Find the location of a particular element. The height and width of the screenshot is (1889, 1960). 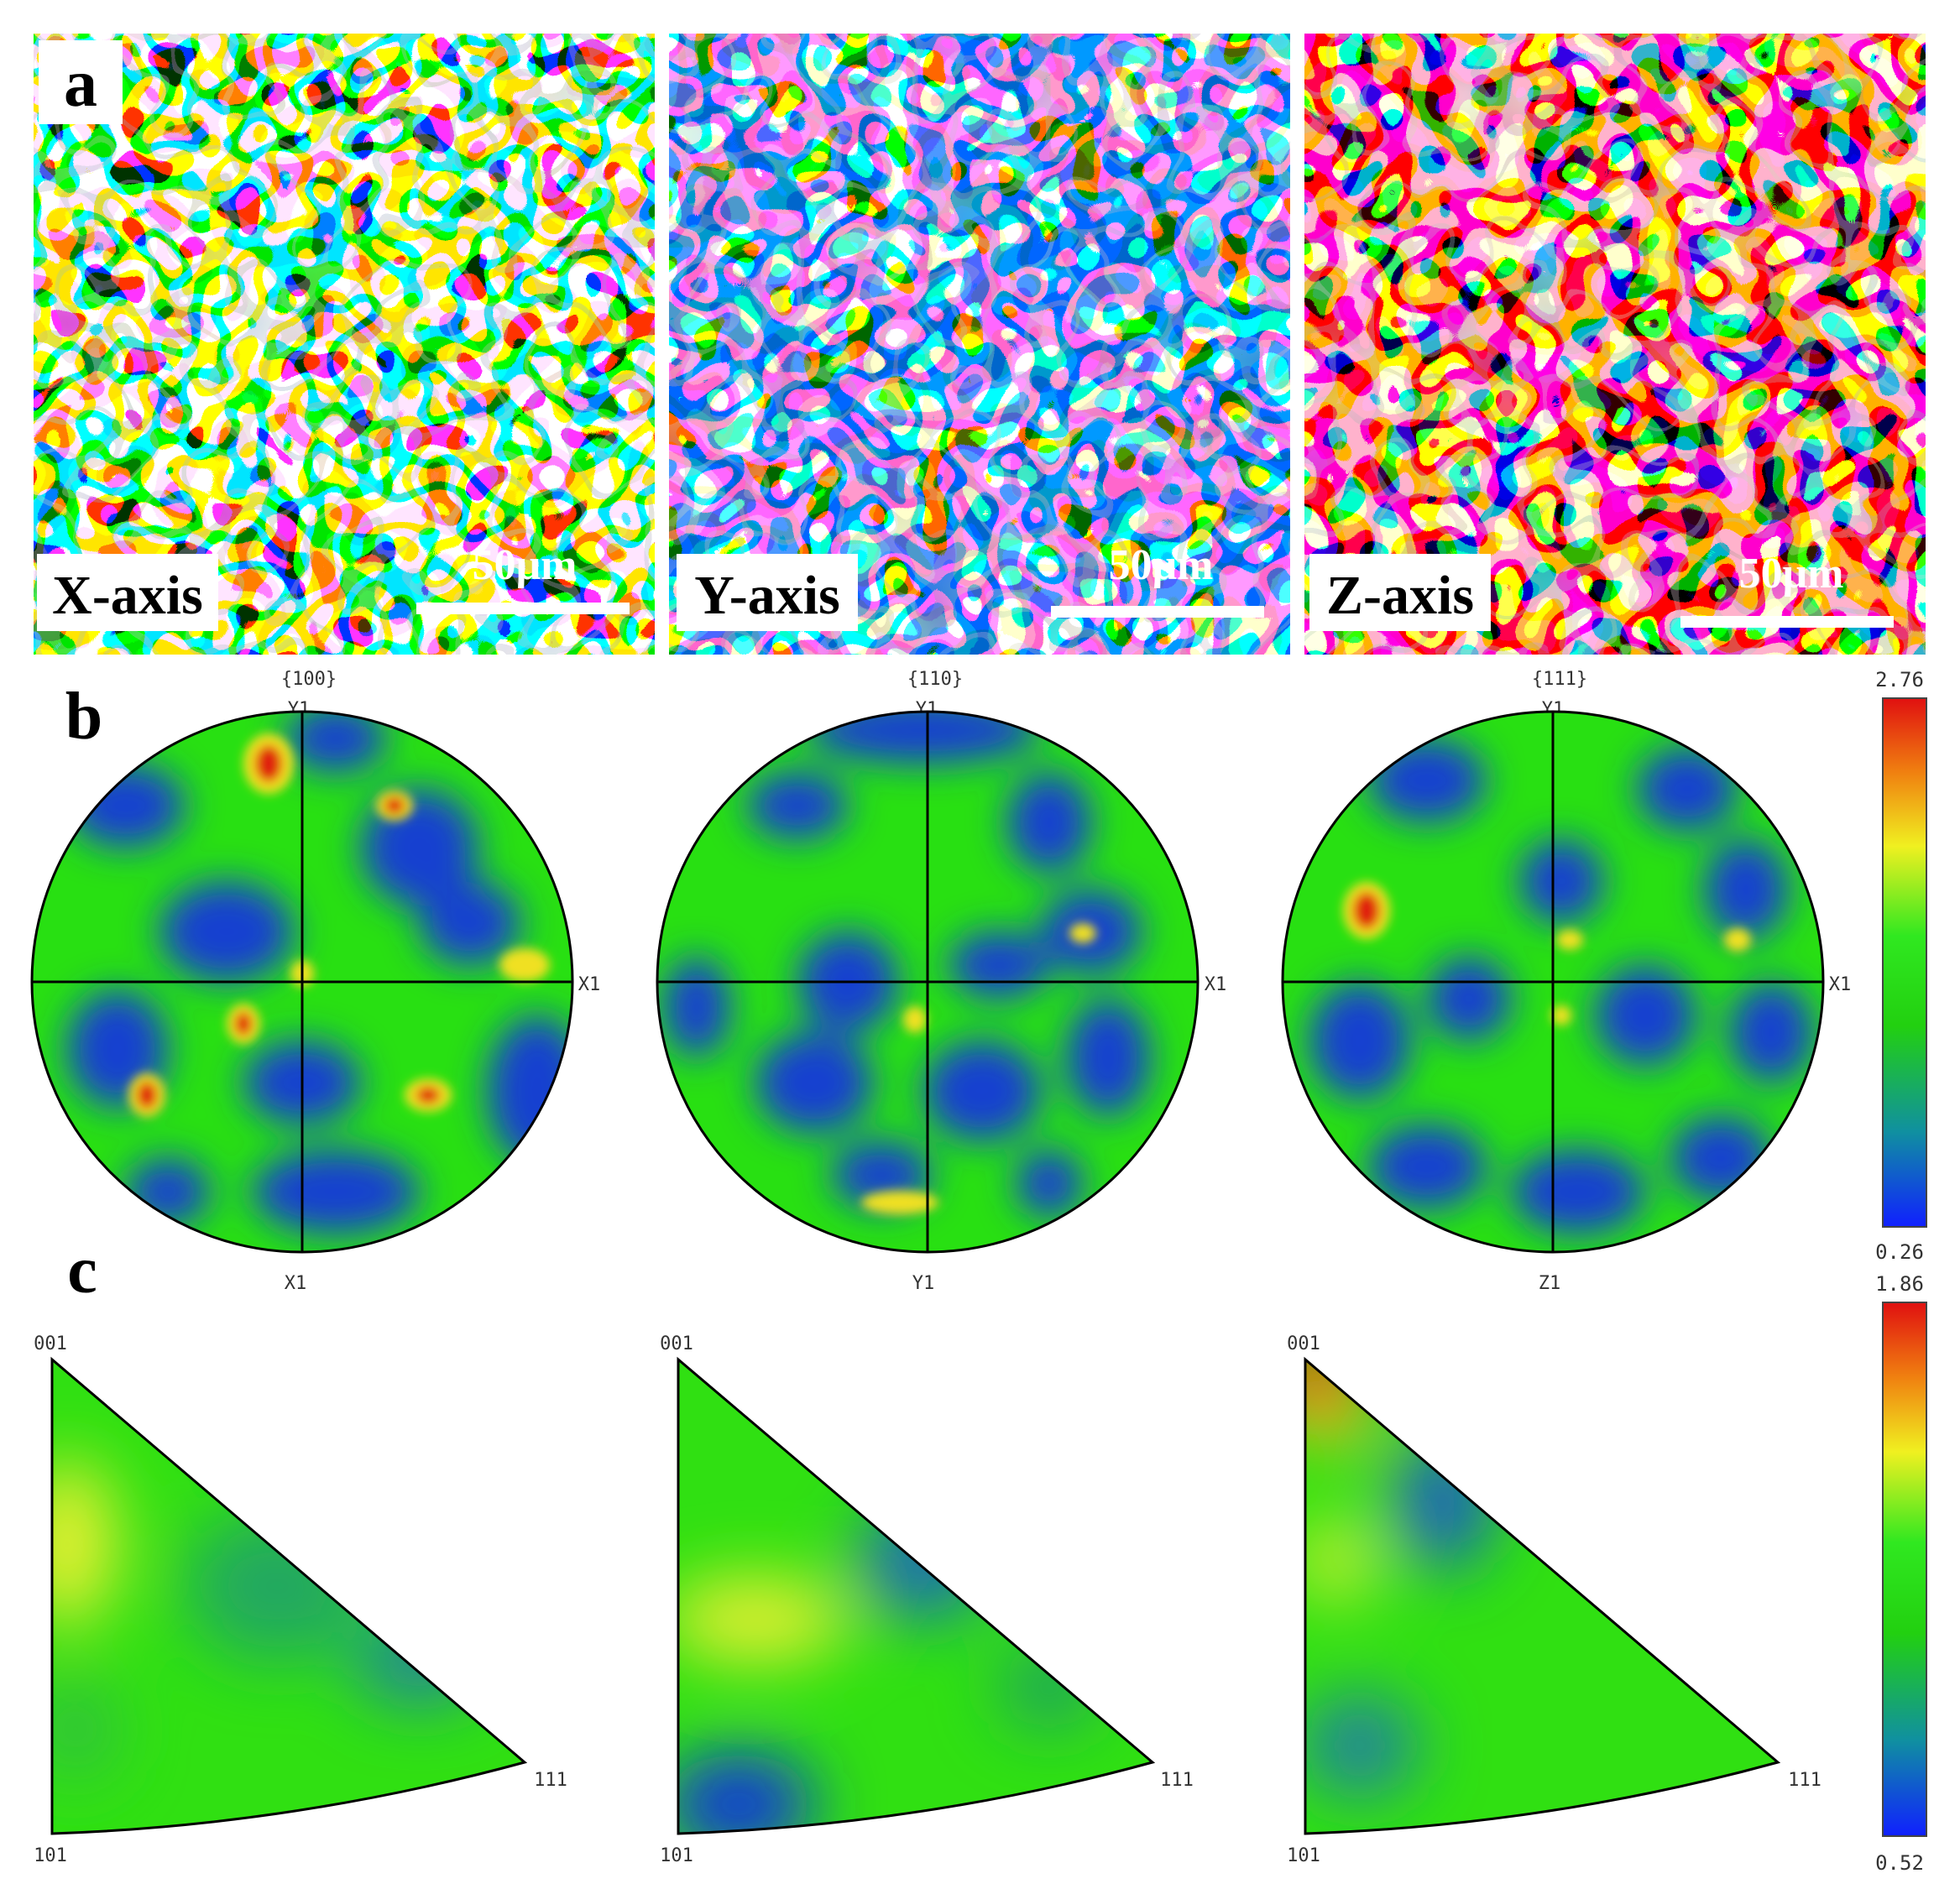

pole-figure-bottom-label: Z1 is located at coordinates (1550, 1283).